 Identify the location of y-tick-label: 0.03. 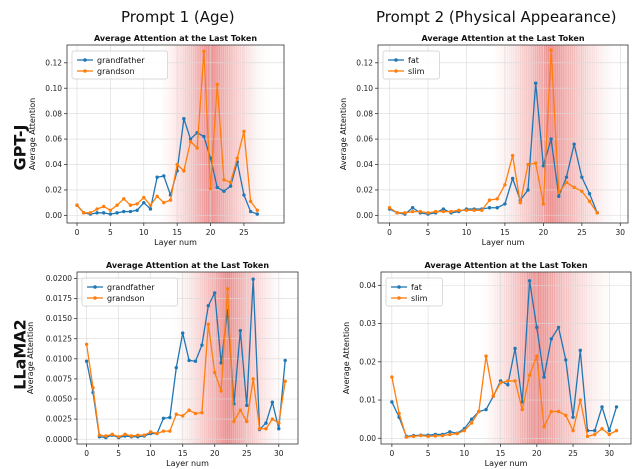
(367, 323).